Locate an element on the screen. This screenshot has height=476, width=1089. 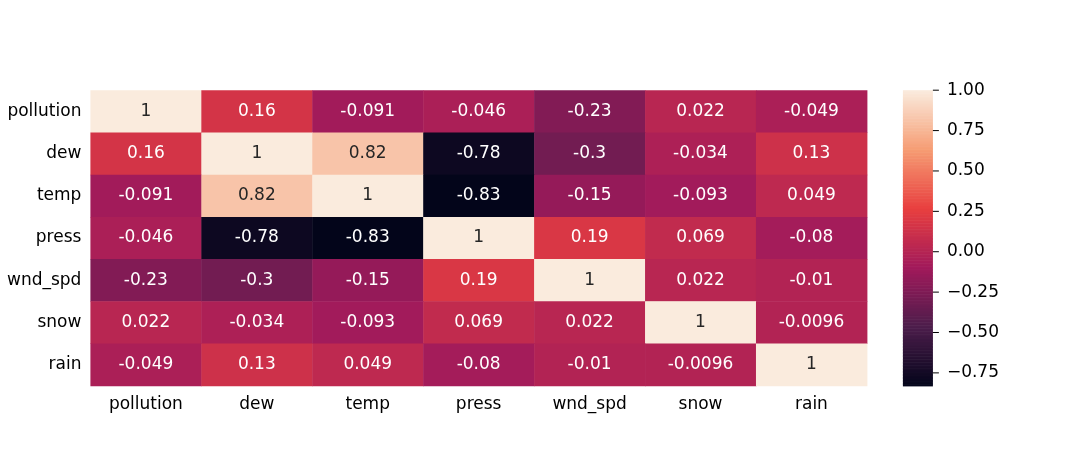
y-tick-label: temp is located at coordinates (59, 194).